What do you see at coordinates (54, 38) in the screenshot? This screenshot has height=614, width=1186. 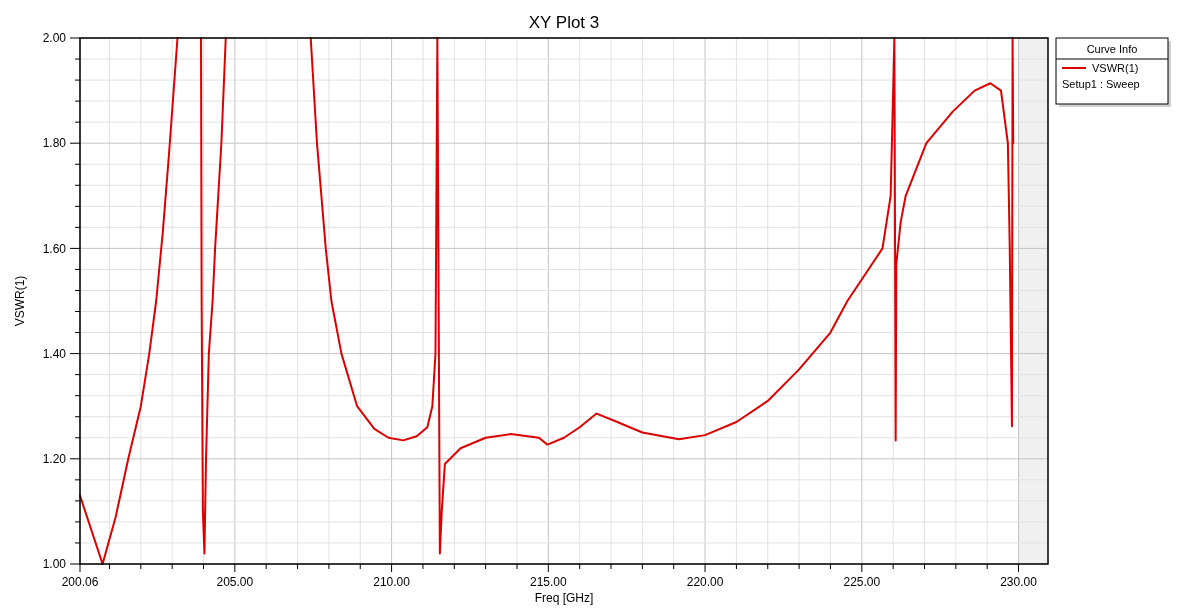 I see `y-tick-label: 2.00` at bounding box center [54, 38].